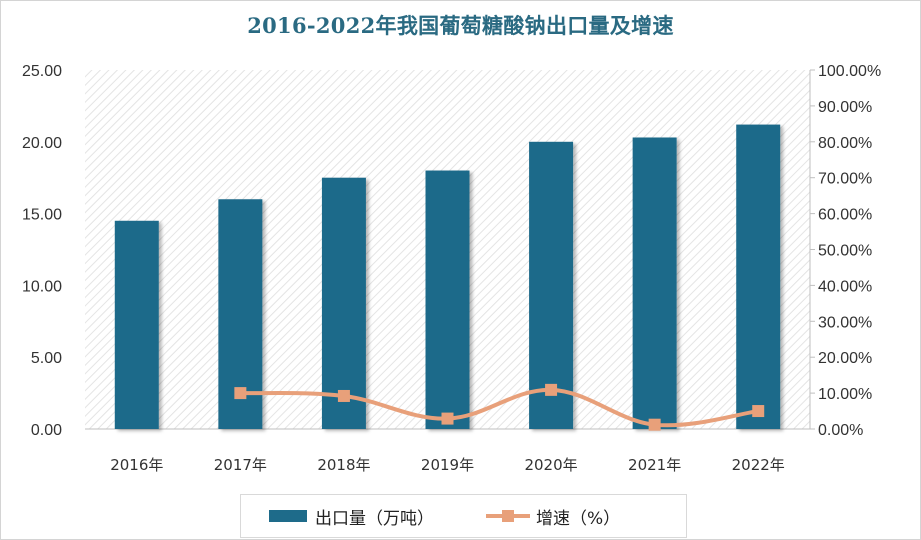 The image size is (921, 540). What do you see at coordinates (343, 303) in the screenshot?
I see `bar-2018年` at bounding box center [343, 303].